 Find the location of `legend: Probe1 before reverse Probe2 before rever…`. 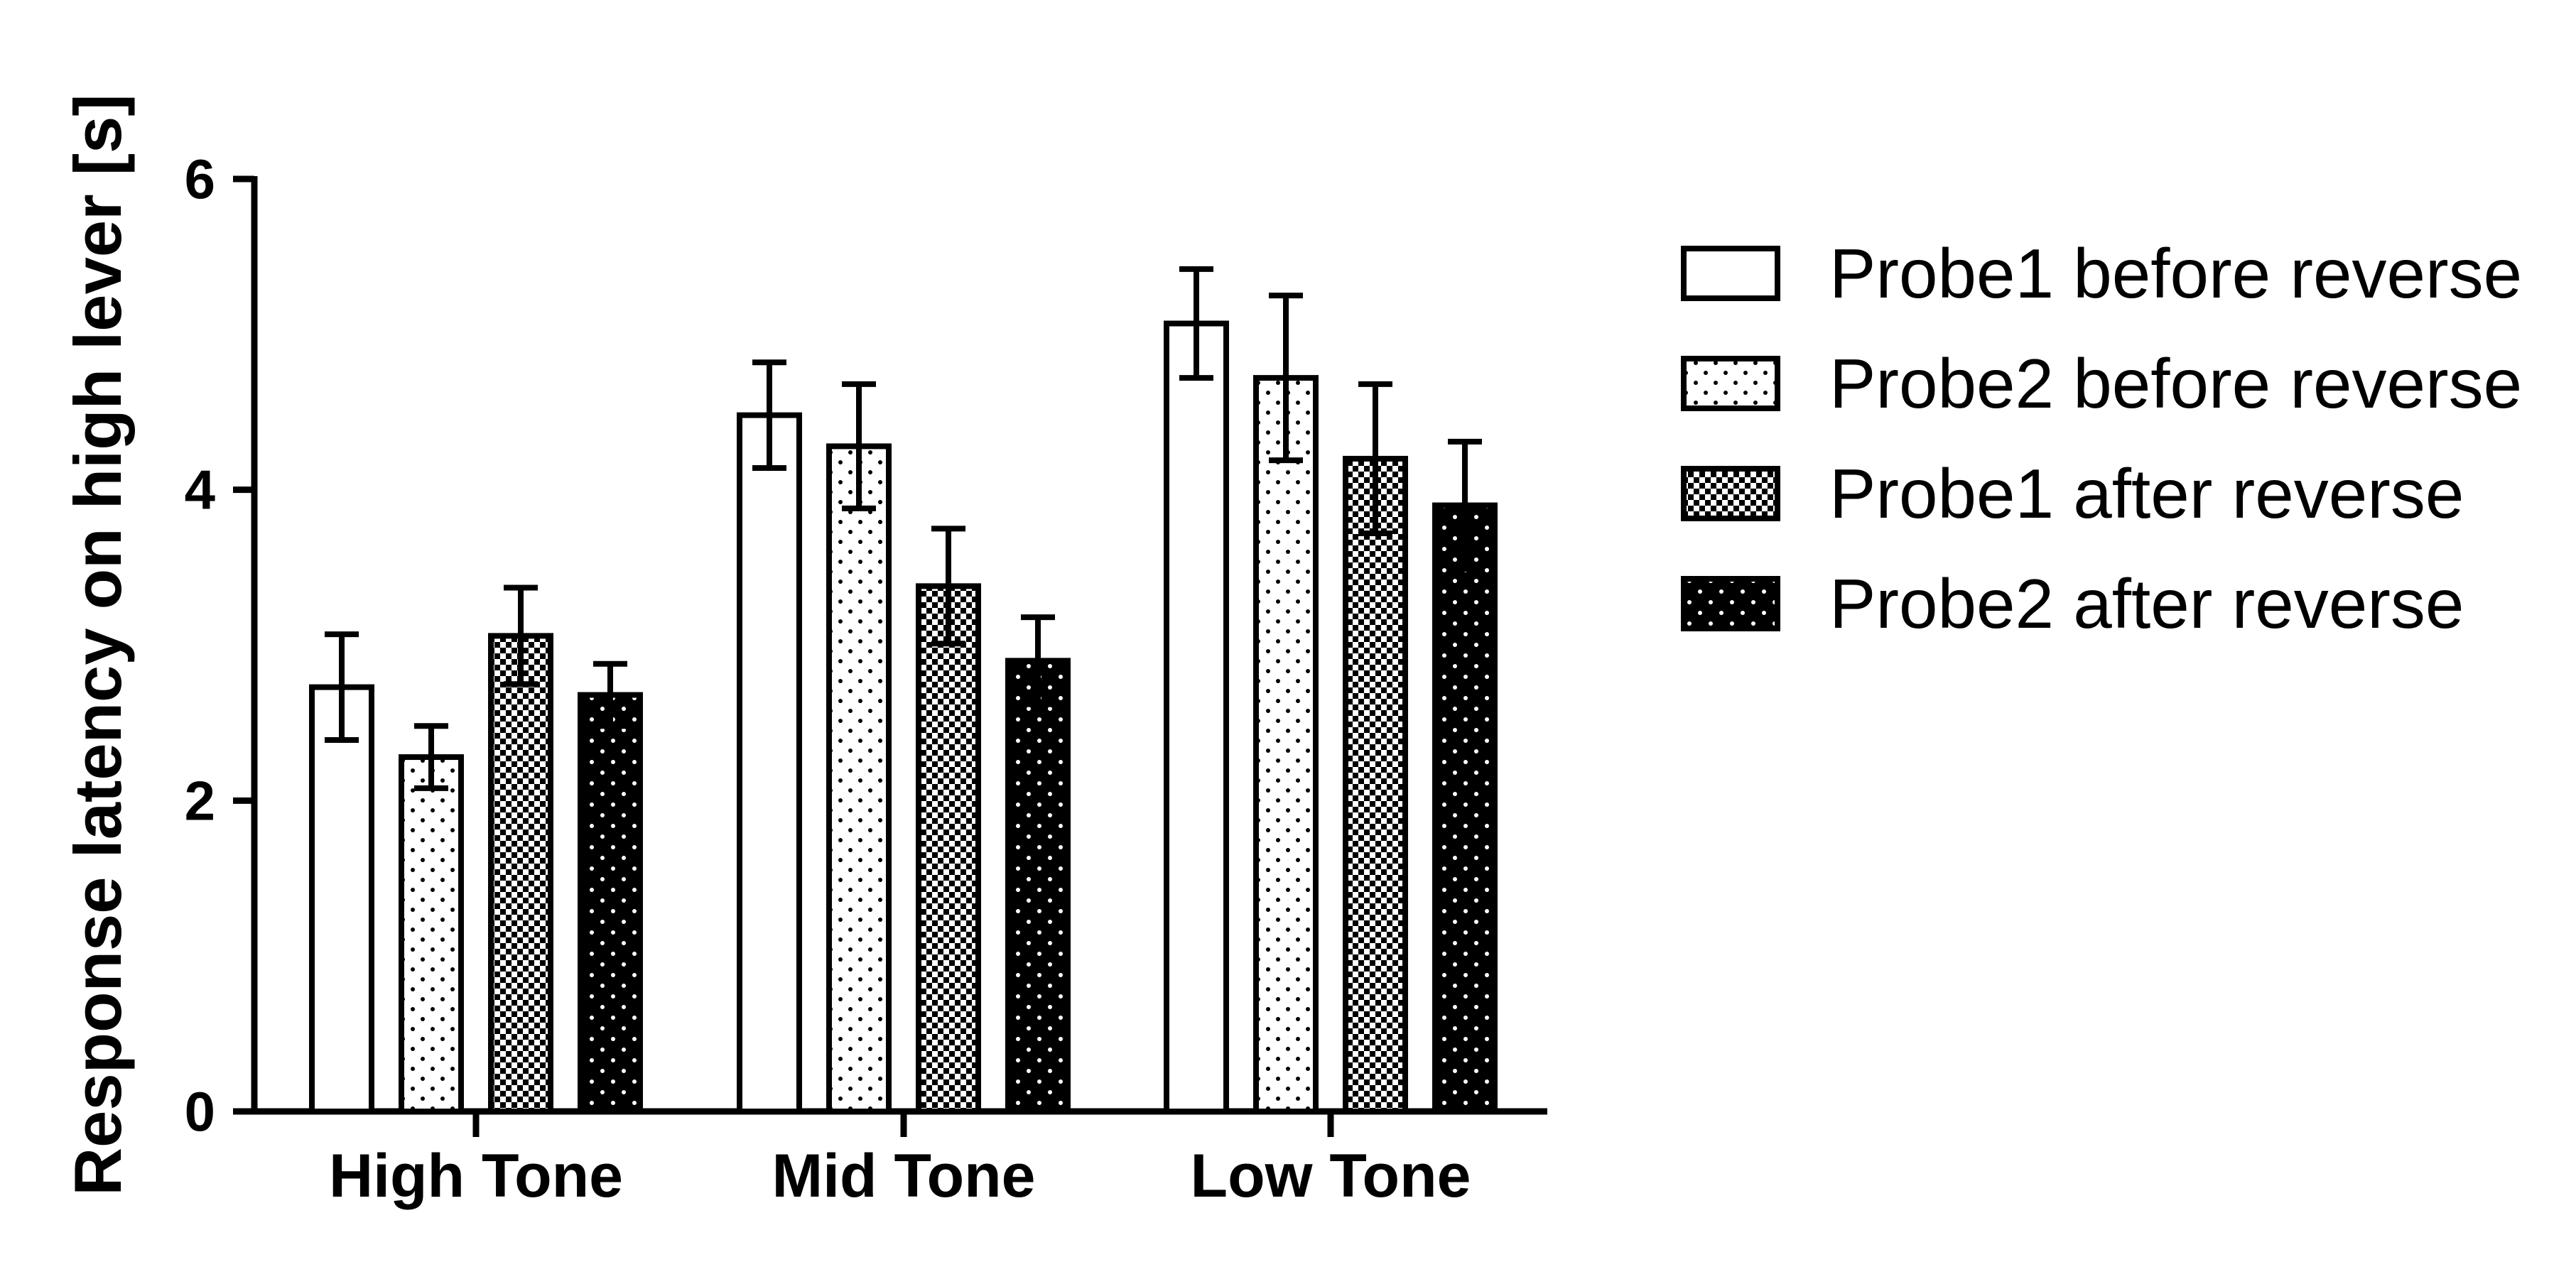

legend: Probe1 before reverse Probe2 before rever… is located at coordinates (2101, 439).